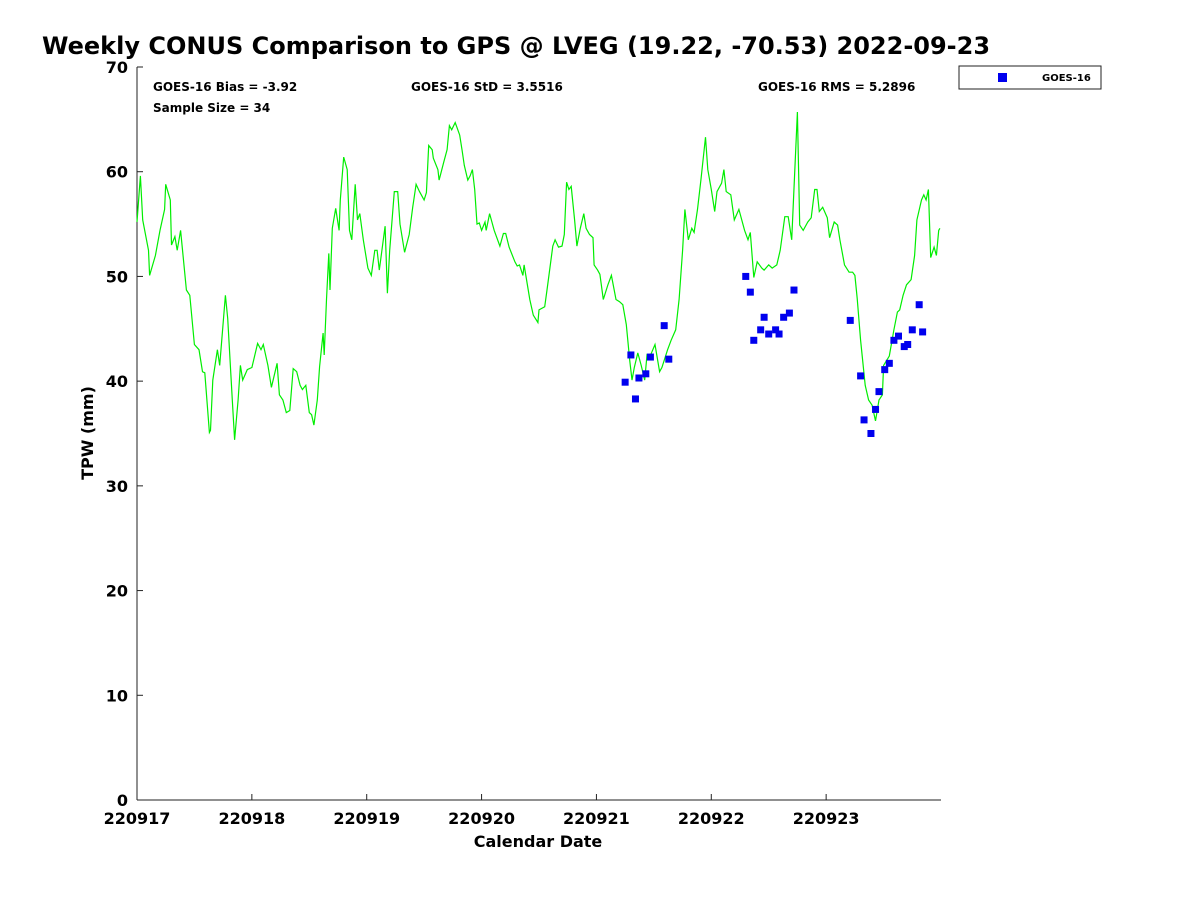 Image resolution: width=1200 pixels, height=900 pixels. I want to click on legend: GOES-16, so click(1030, 77).